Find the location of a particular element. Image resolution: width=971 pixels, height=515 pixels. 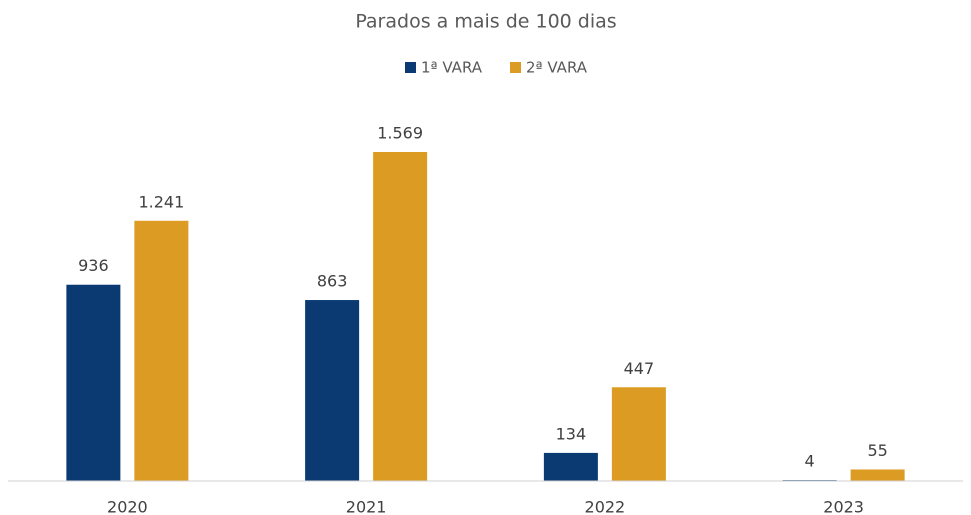

legend-label: 2ª VARA is located at coordinates (557, 68).